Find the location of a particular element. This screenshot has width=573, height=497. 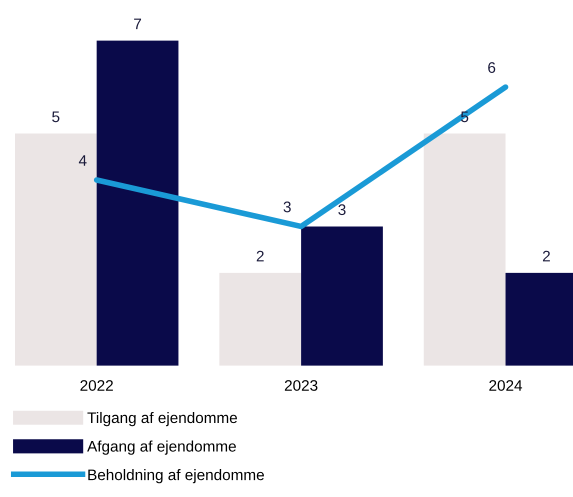

legend-label: Beholdning af ejendomme is located at coordinates (176, 476).